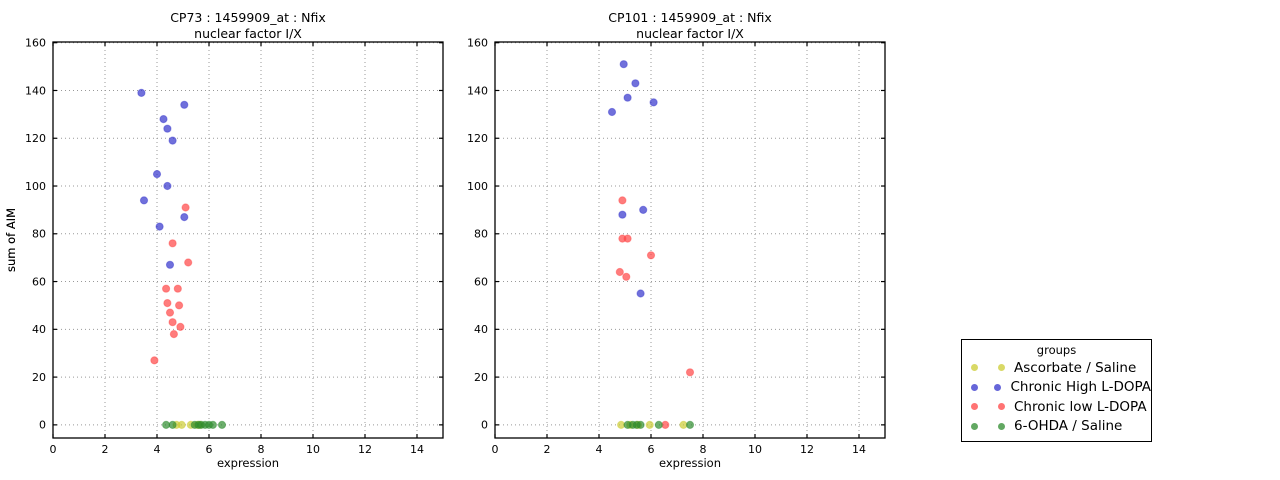 The height and width of the screenshot is (480, 1280). I want to click on y-tick-label: 120, so click(477, 138).